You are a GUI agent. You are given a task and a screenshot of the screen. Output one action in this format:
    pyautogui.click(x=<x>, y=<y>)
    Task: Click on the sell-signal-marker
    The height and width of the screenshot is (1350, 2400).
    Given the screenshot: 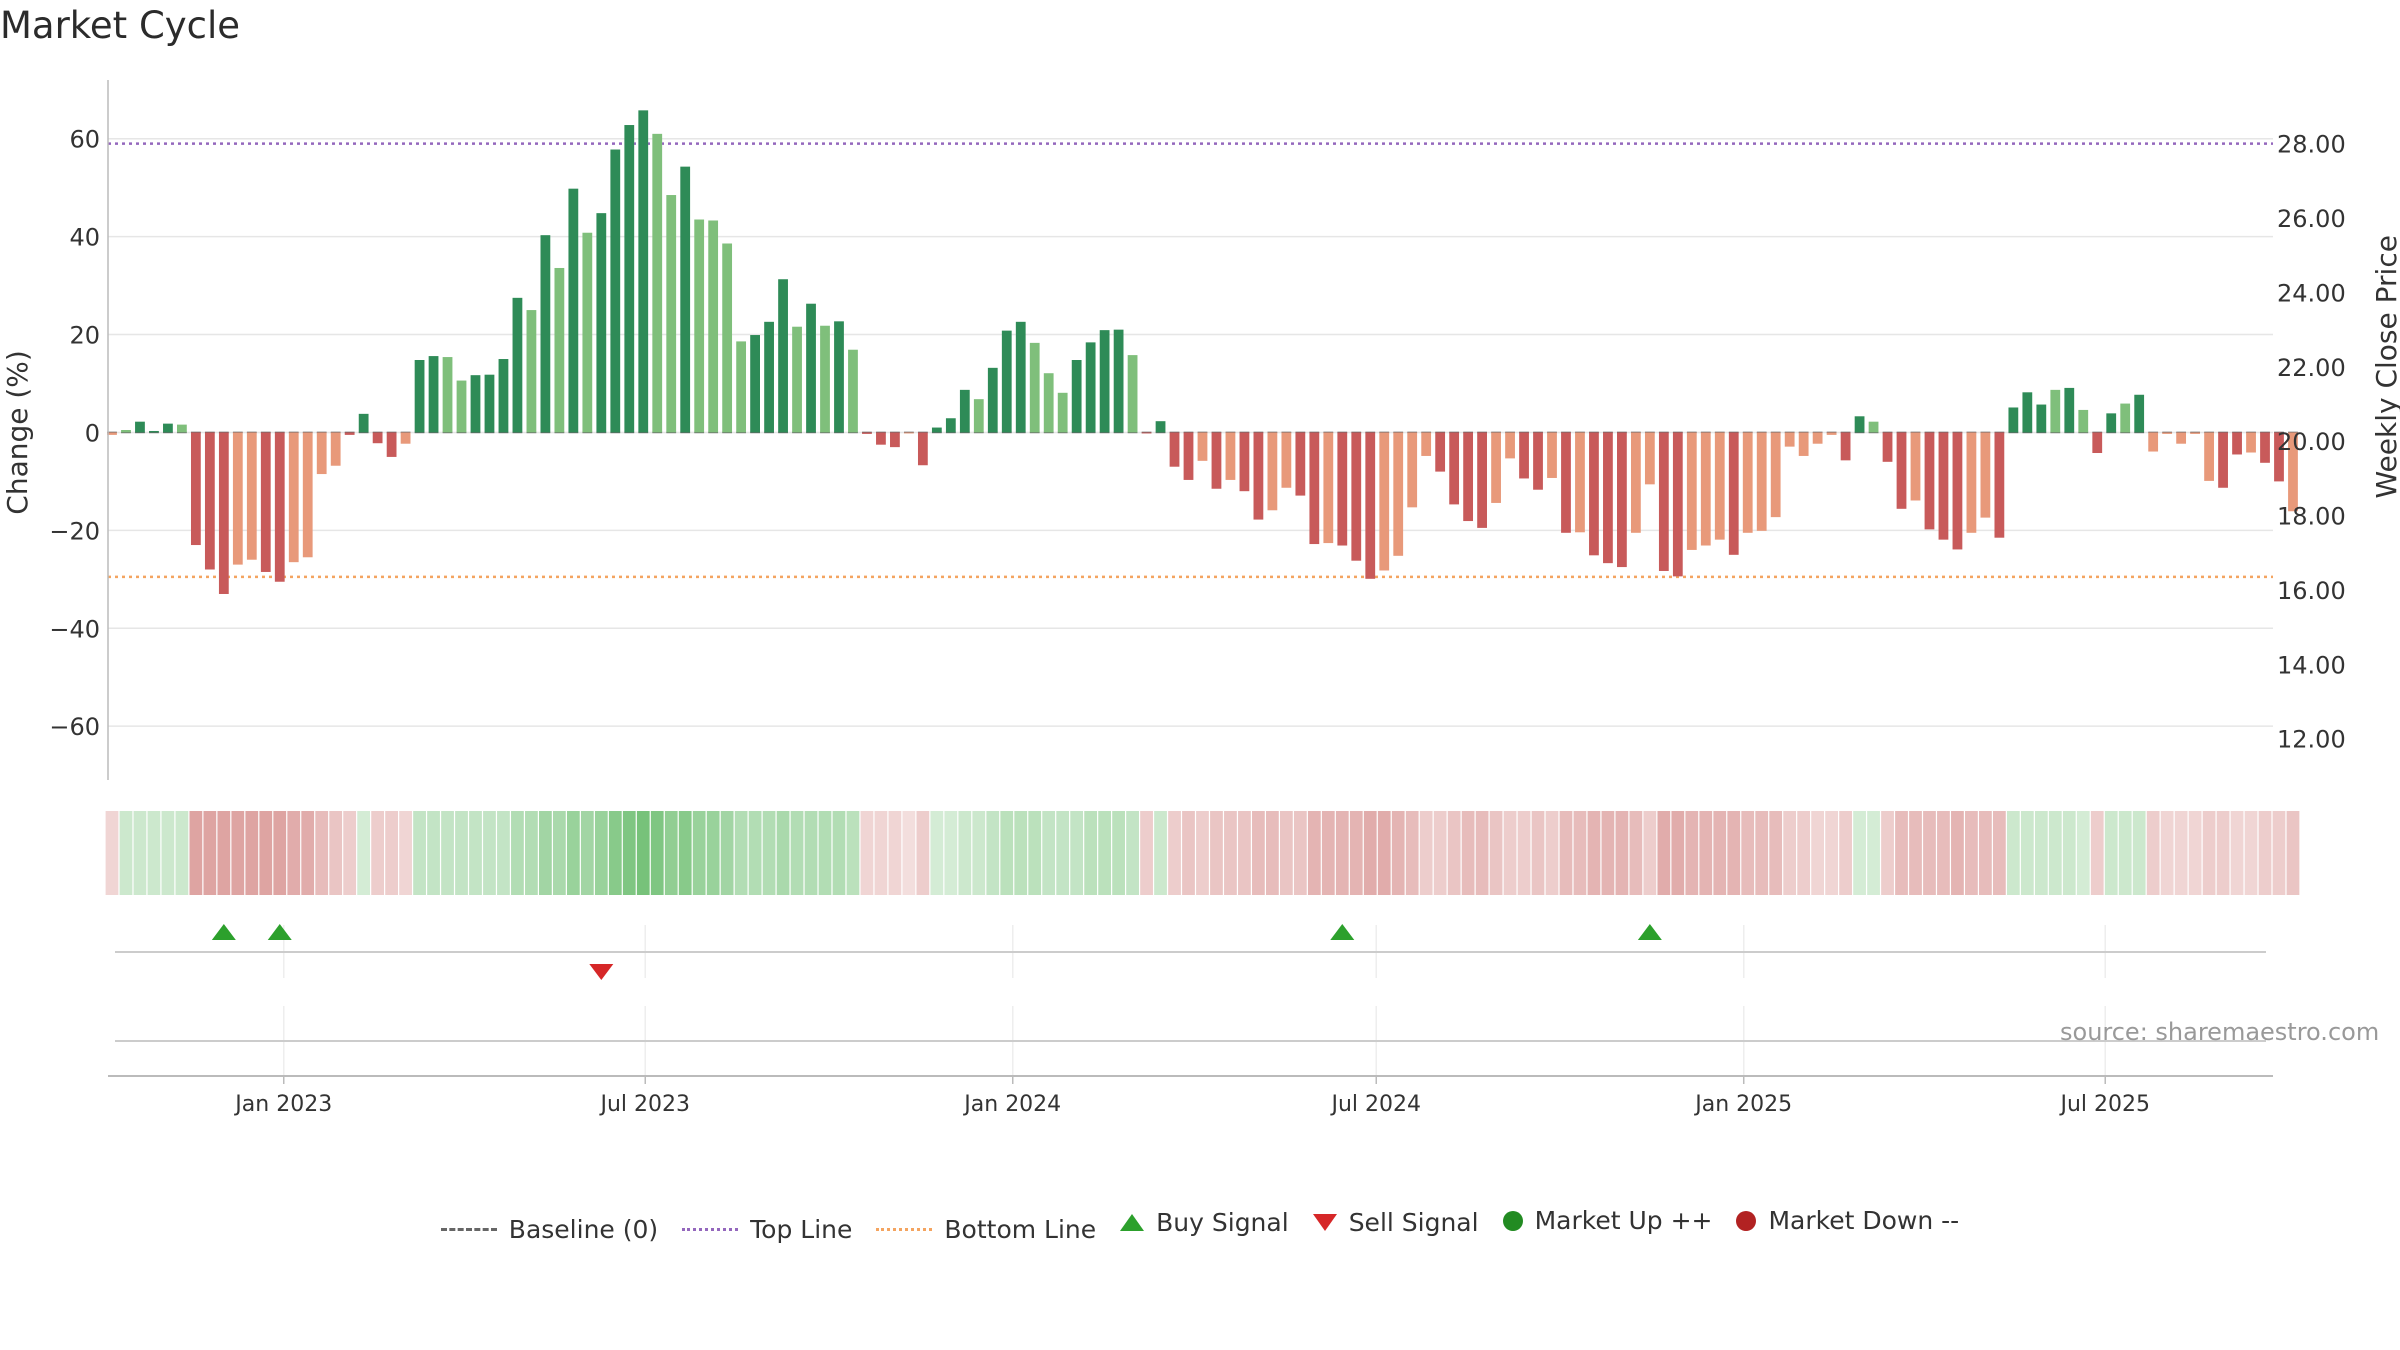 What is the action you would take?
    pyautogui.click(x=601, y=972)
    